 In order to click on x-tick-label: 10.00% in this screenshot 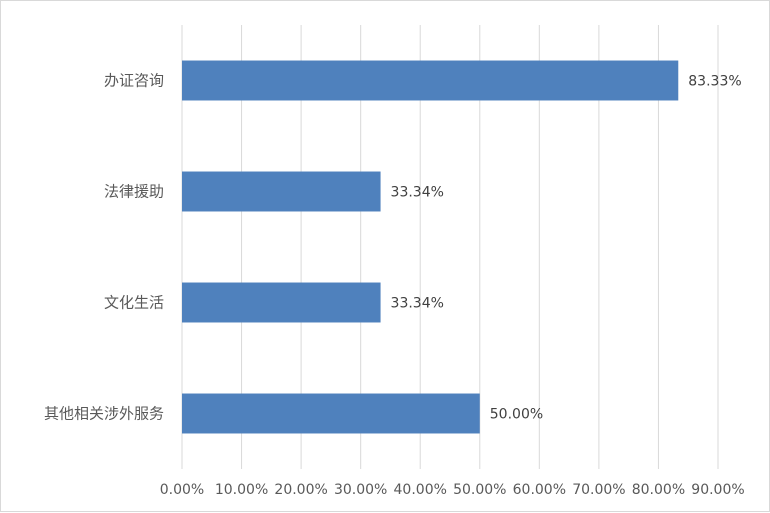, I will do `click(241, 490)`.